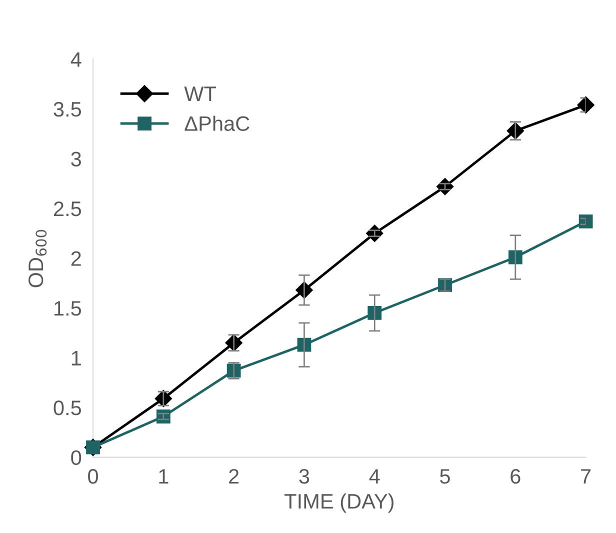 Image resolution: width=616 pixels, height=533 pixels. Describe the element at coordinates (37, 259) in the screenshot. I see `y-axis-title: OD$_{600}$` at that location.